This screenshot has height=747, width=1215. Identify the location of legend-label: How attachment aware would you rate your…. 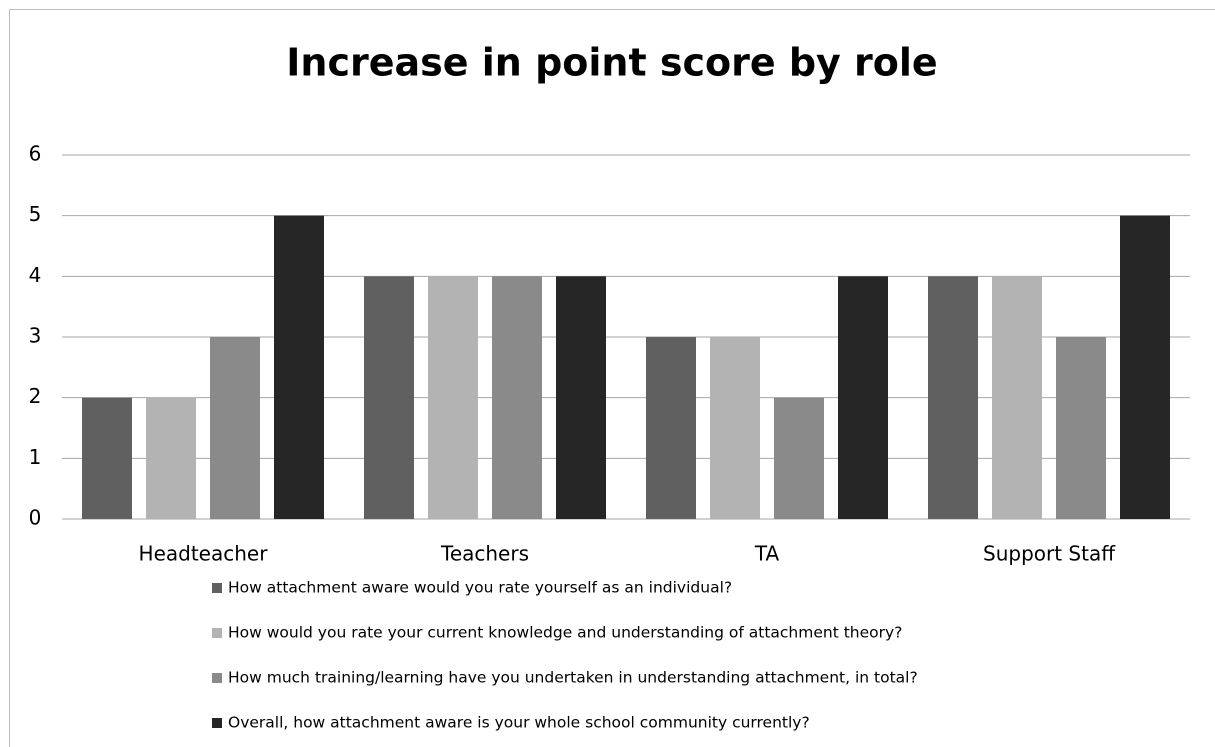
(480, 588).